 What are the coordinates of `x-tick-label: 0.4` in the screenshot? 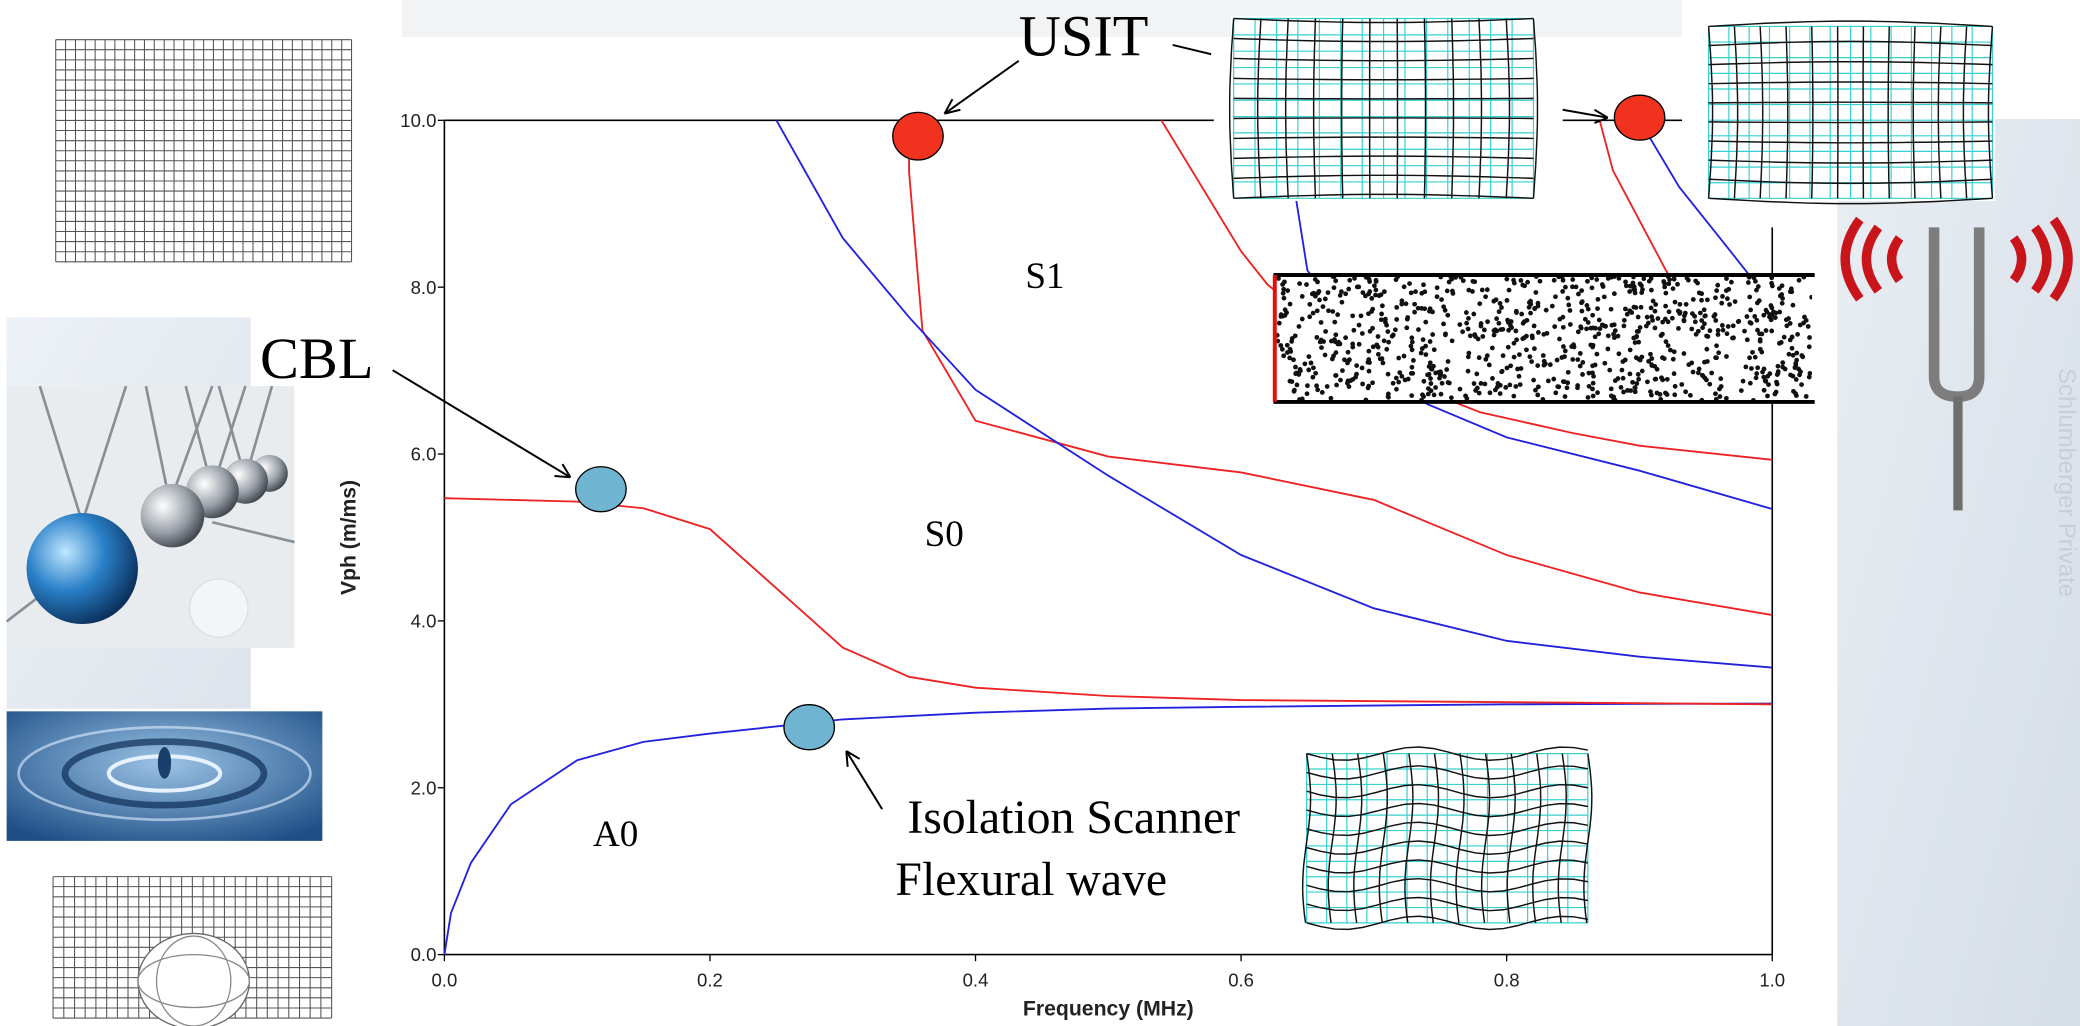 It's located at (976, 979).